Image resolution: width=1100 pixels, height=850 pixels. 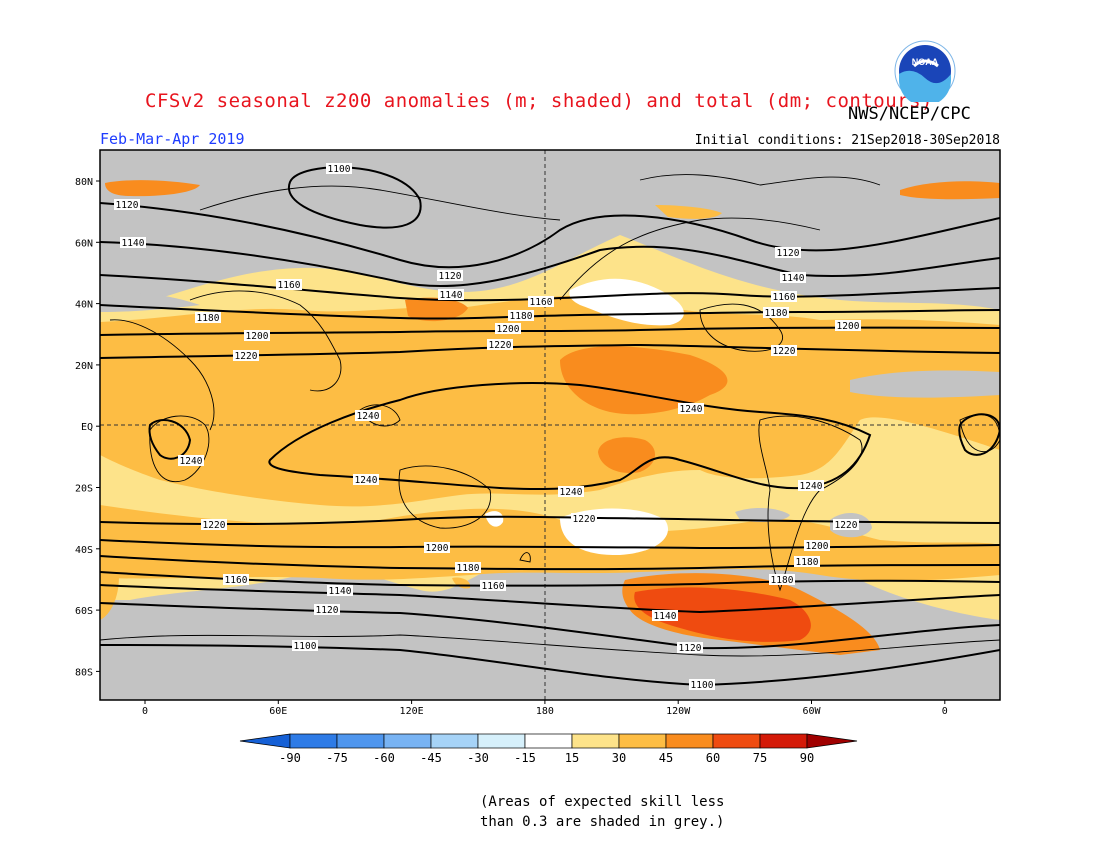 I want to click on lon-tick-label: 120W, so click(x=678, y=711).